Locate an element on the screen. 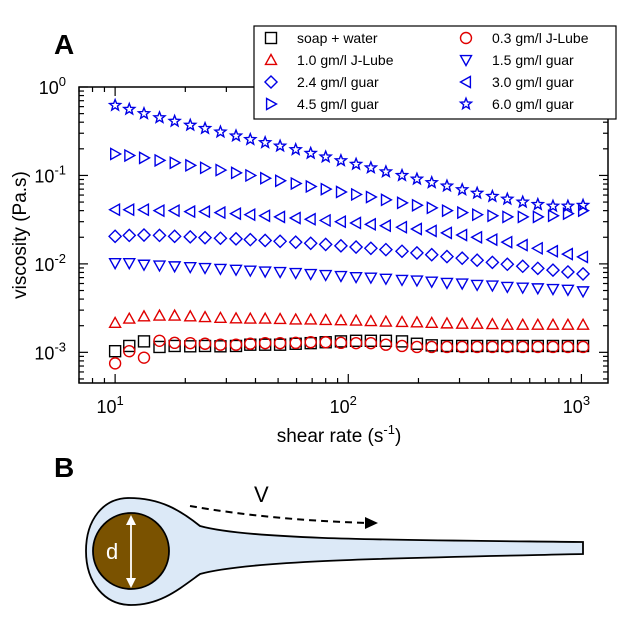 Image resolution: width=623 pixels, height=623 pixels. x-tick-label: 10³ is located at coordinates (576, 405).